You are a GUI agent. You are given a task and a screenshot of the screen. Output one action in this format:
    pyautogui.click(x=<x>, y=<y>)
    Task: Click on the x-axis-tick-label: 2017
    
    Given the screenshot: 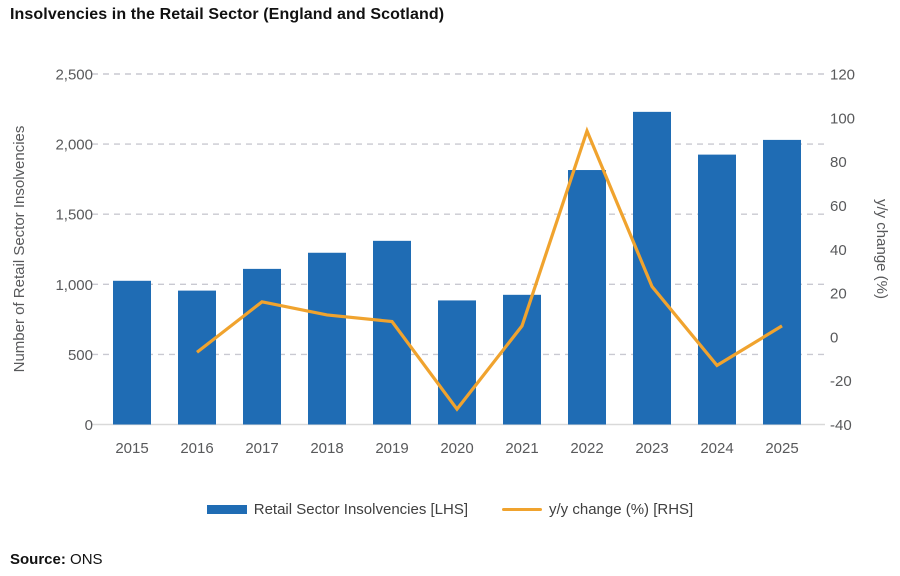 What is the action you would take?
    pyautogui.click(x=261, y=448)
    